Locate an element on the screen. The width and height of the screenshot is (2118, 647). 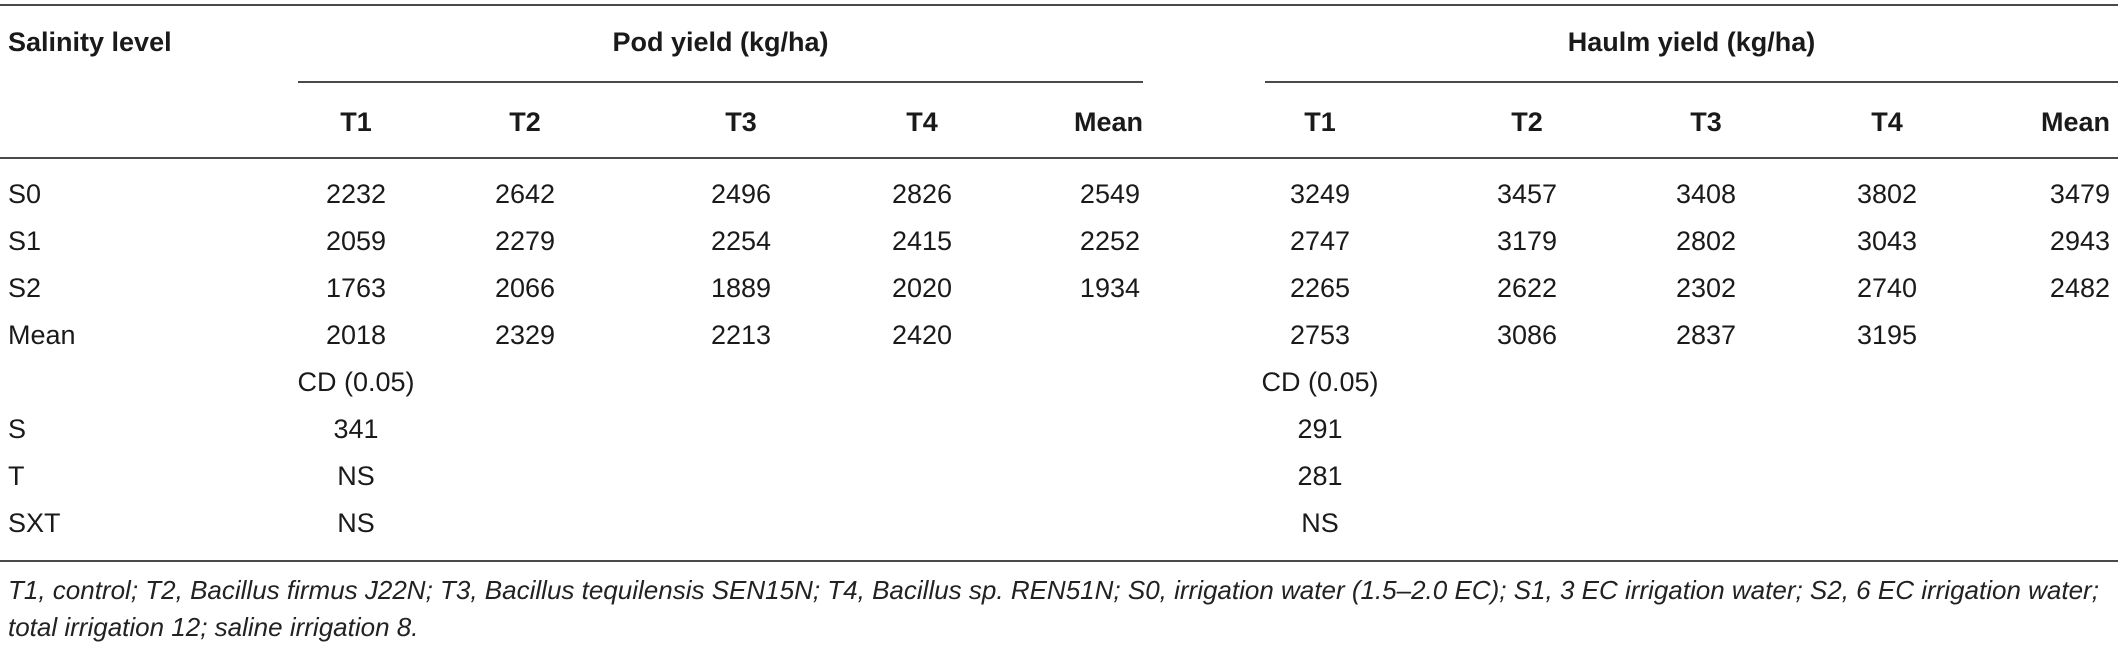
table-top-rule is located at coordinates (1059, 5).